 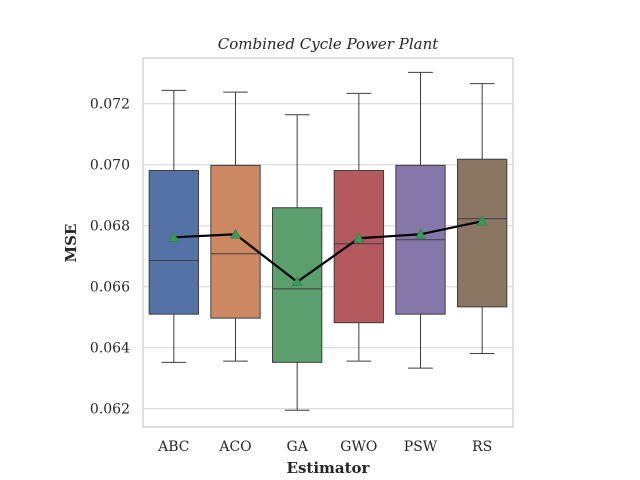 I want to click on x-axis-title: Estimator, so click(x=329, y=468).